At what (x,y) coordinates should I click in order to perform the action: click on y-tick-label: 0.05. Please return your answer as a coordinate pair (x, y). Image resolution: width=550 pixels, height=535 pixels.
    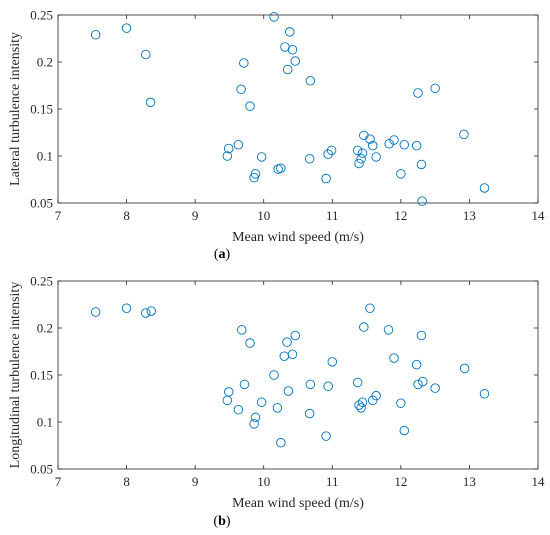
    Looking at the image, I should click on (41, 203).